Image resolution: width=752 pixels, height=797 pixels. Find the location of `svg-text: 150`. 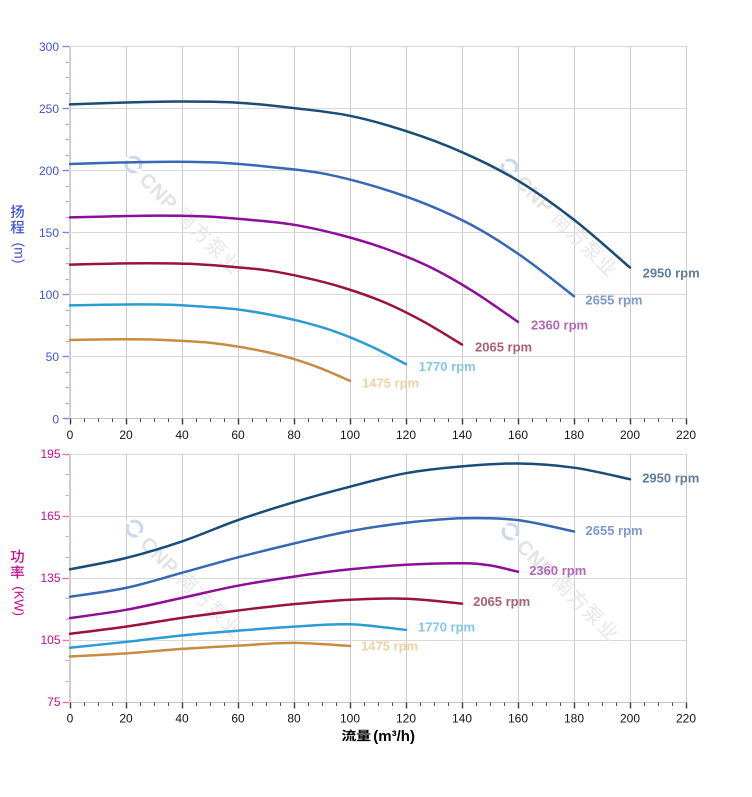

svg-text: 150 is located at coordinates (49, 233).